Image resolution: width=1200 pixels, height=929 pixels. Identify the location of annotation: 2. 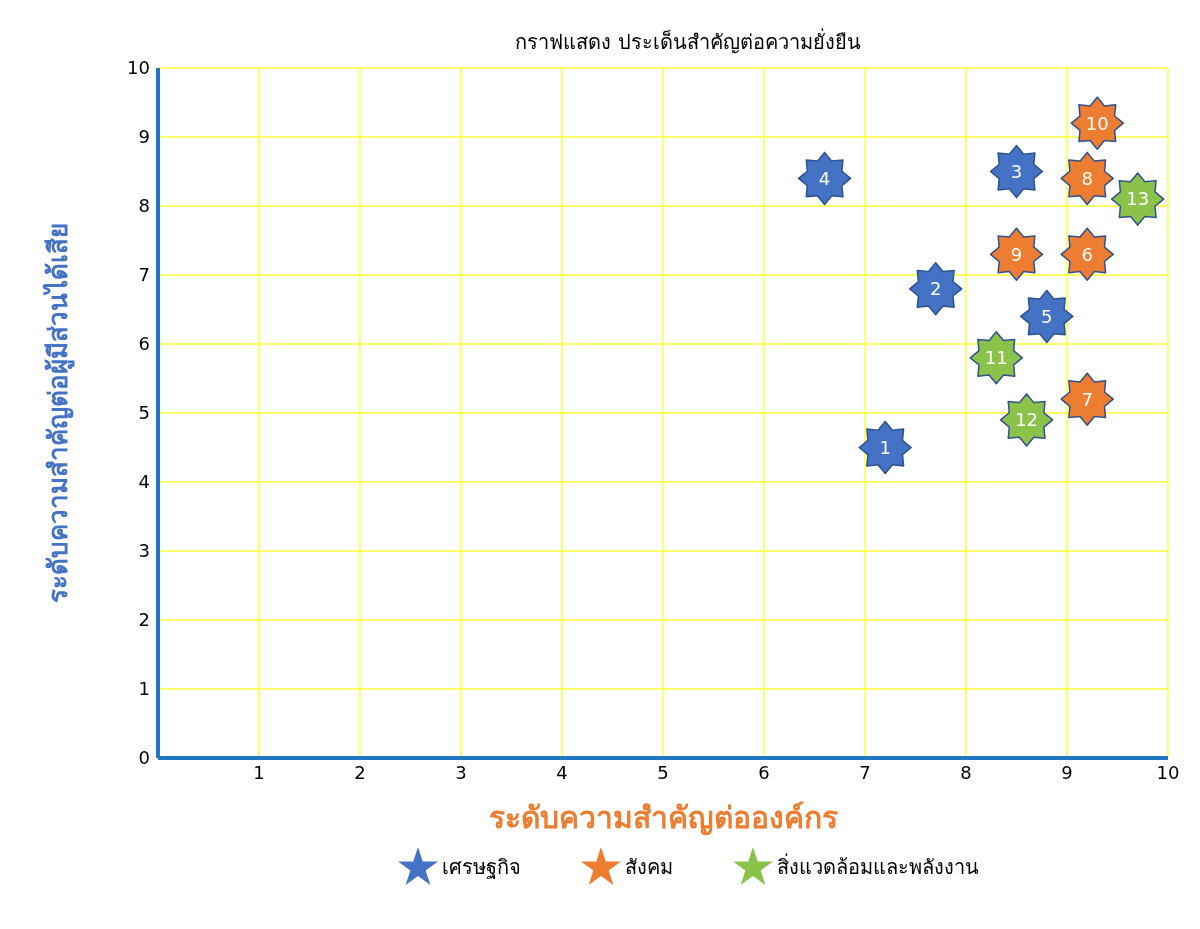
(935, 289).